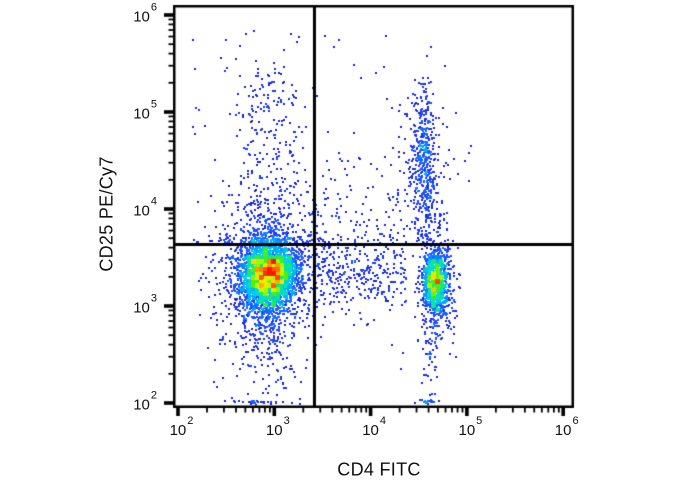 The width and height of the screenshot is (688, 490). What do you see at coordinates (145, 110) in the screenshot?
I see `y-tick-label: 10⁵` at bounding box center [145, 110].